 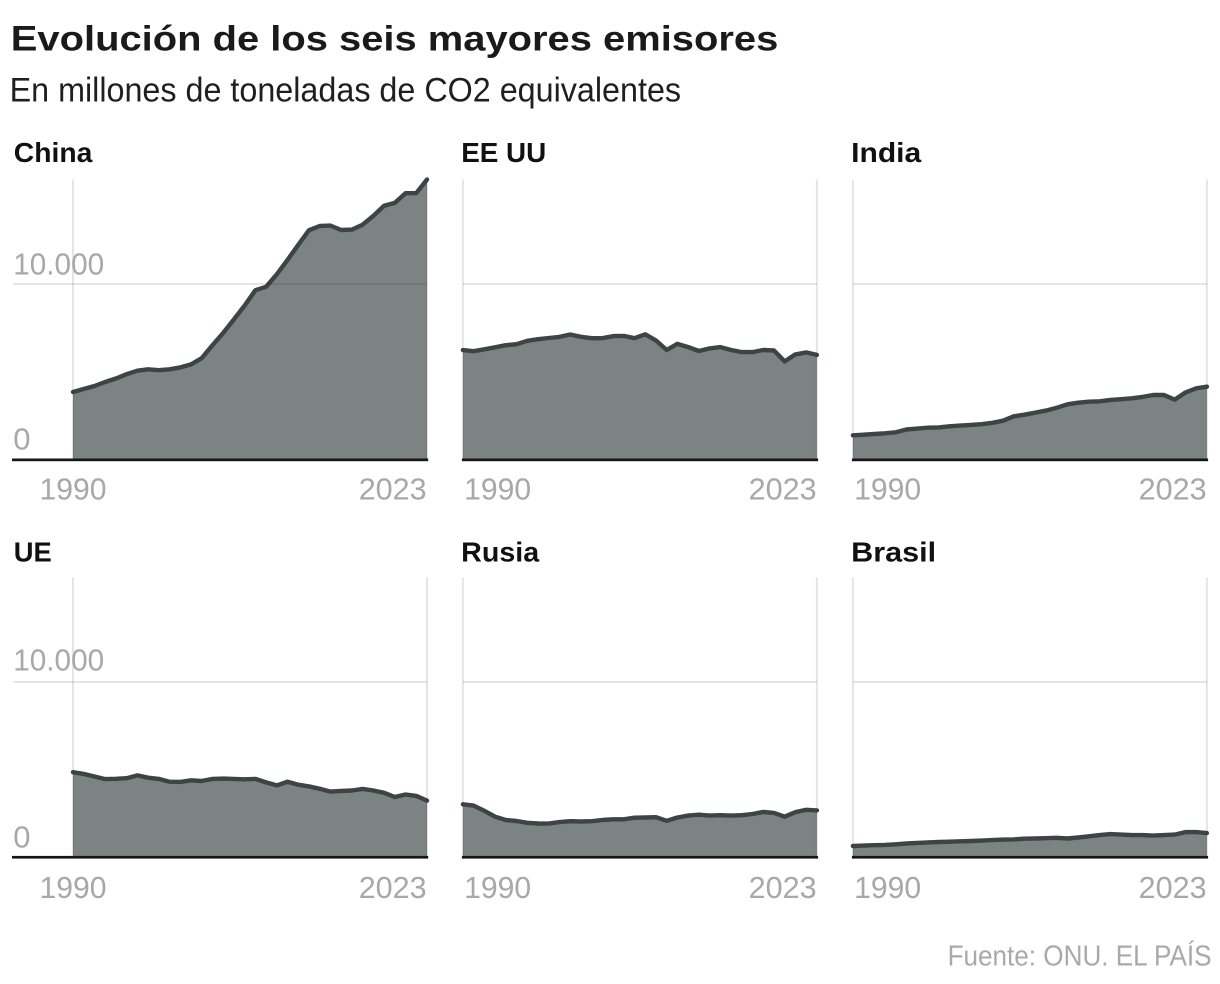 I want to click on svg-text: Fuente: ONU. EL PAÍS, so click(x=1080, y=955).